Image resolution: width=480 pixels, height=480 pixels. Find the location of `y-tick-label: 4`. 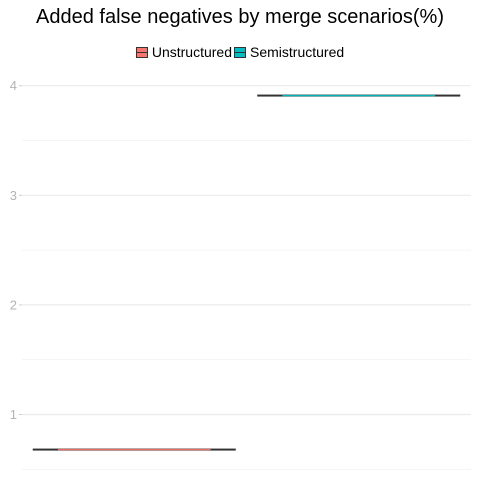

y-tick-label: 4 is located at coordinates (13, 85).